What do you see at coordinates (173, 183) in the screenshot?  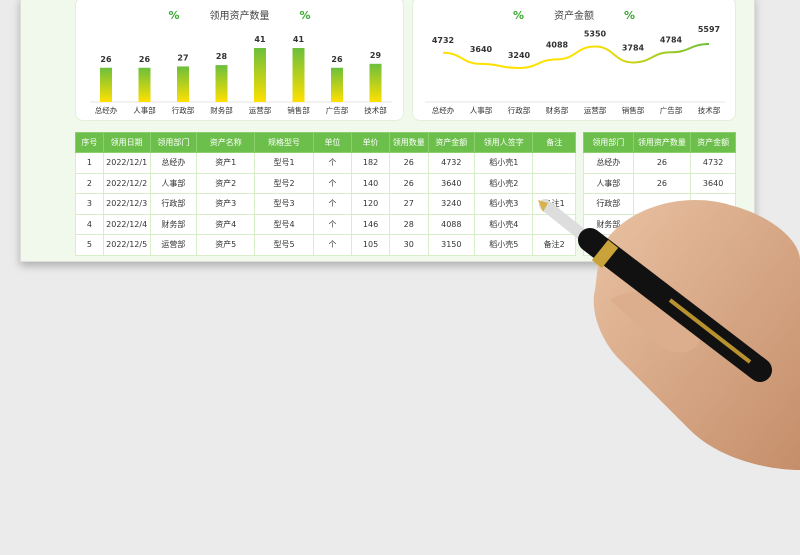 I see `table-cell: 人事部` at bounding box center [173, 183].